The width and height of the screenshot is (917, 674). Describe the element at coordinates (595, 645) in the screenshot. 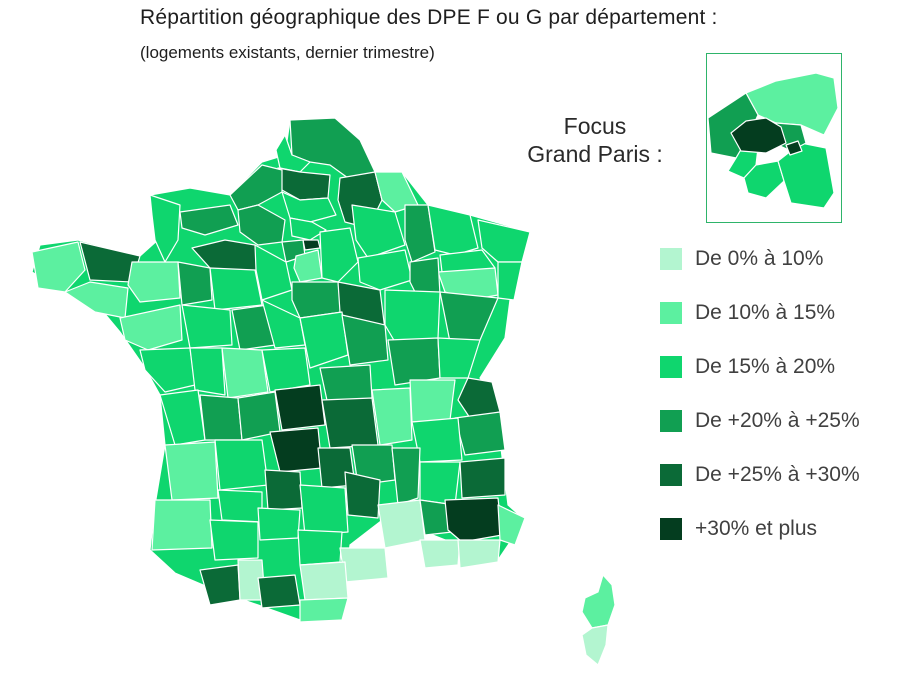

I see `corsica-south` at that location.